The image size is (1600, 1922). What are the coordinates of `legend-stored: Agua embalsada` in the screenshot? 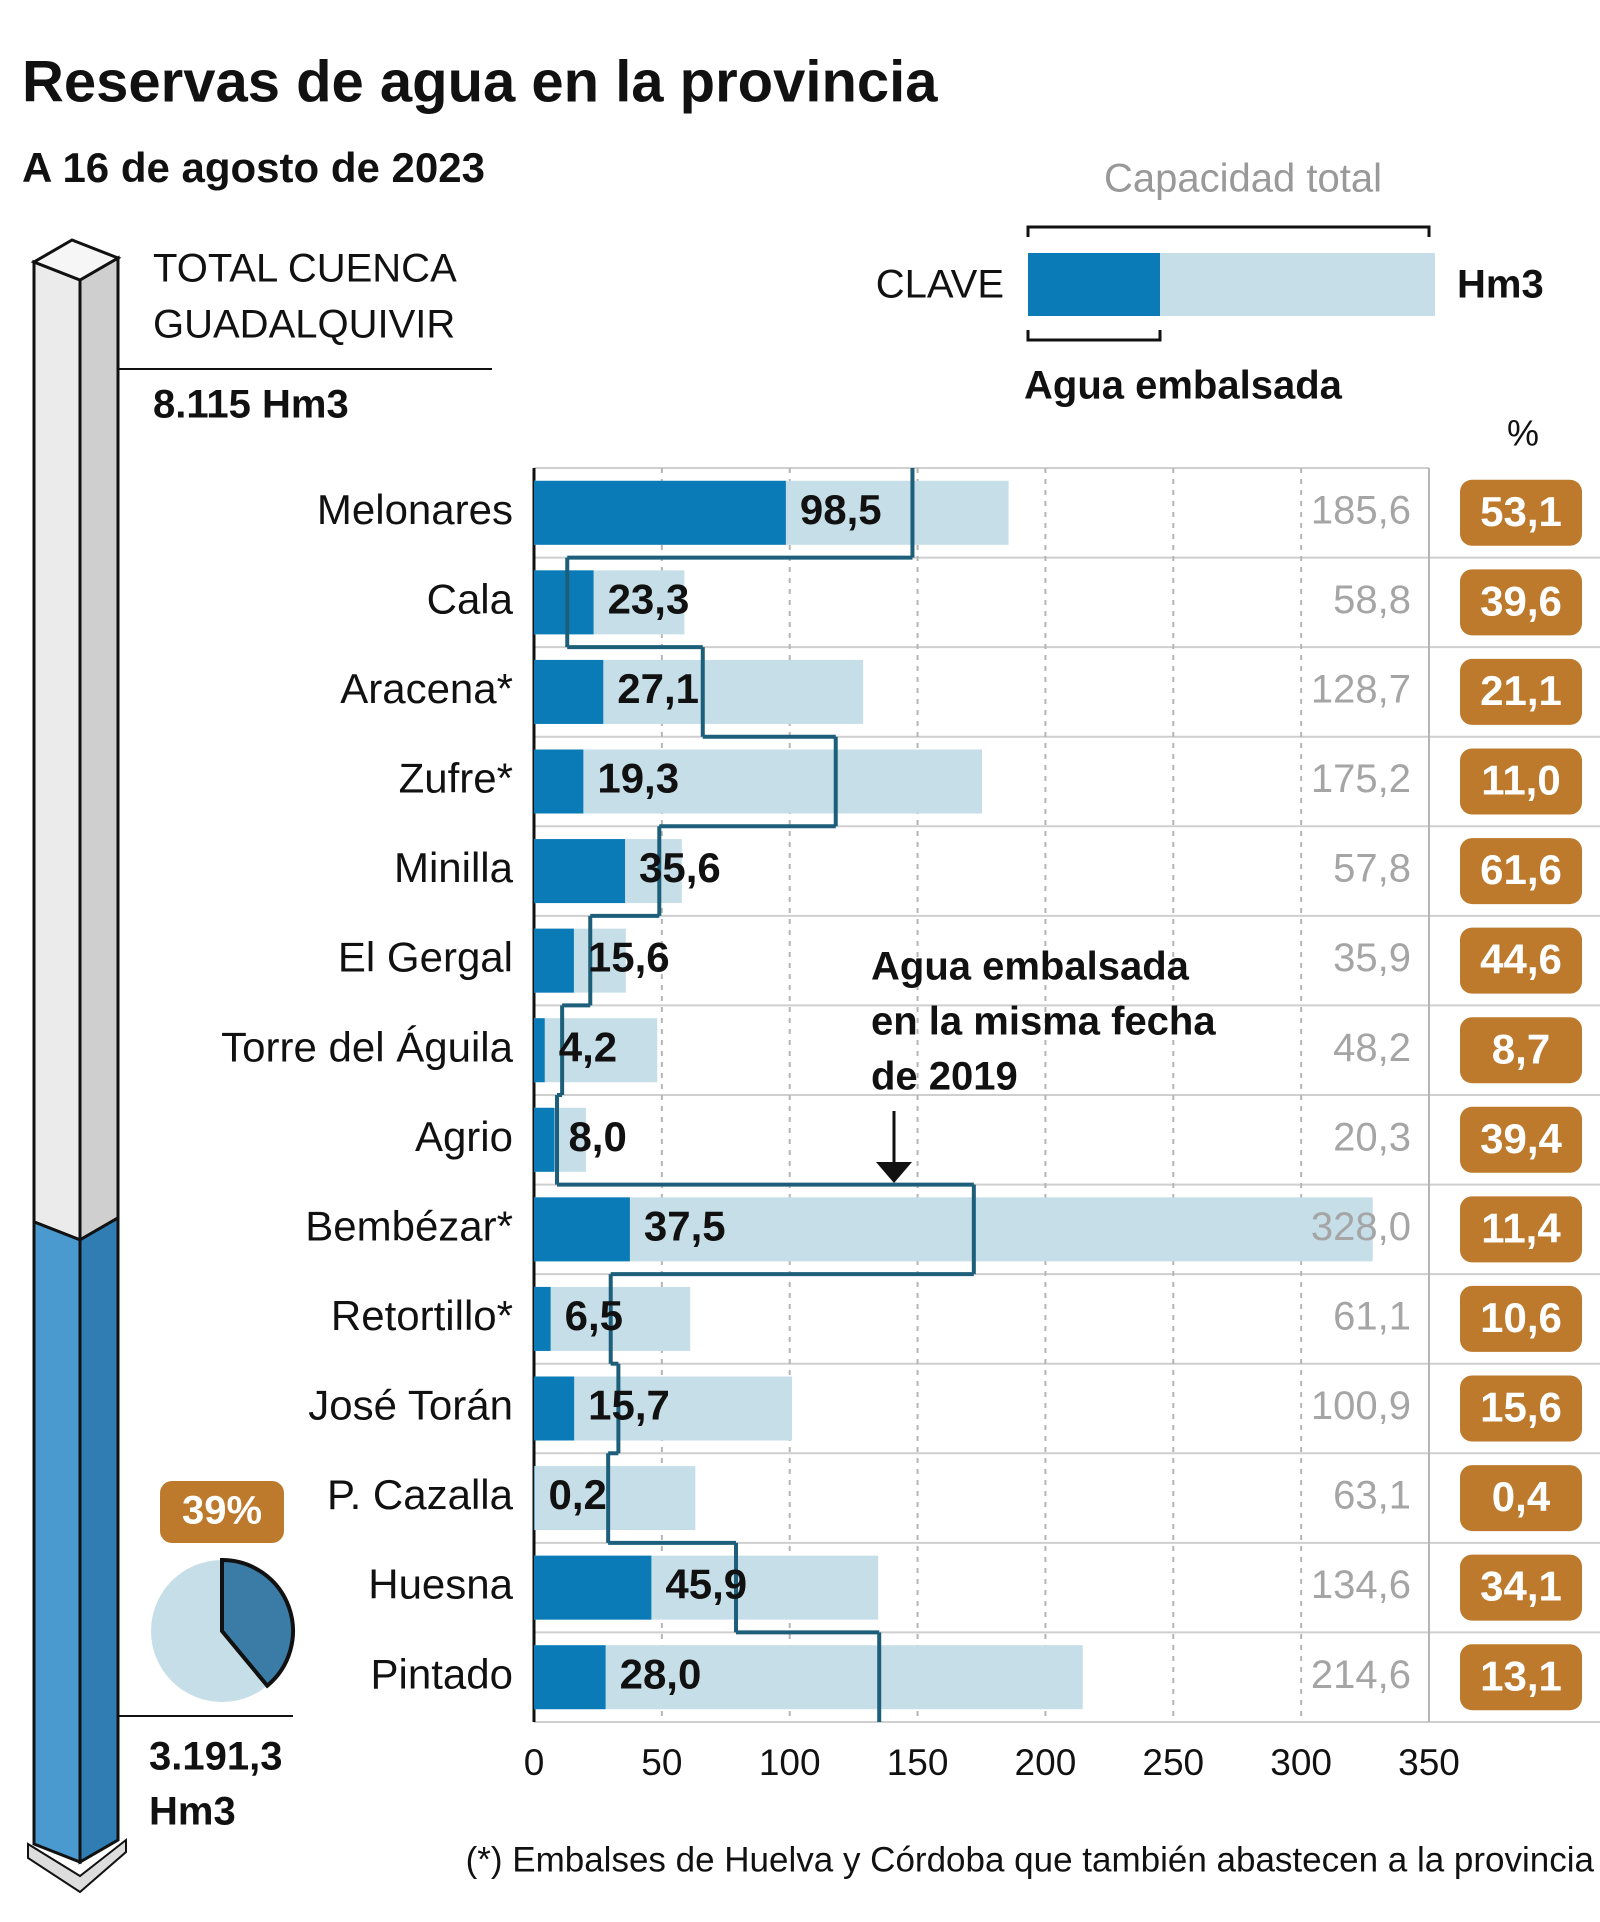 It's located at (1183, 386).